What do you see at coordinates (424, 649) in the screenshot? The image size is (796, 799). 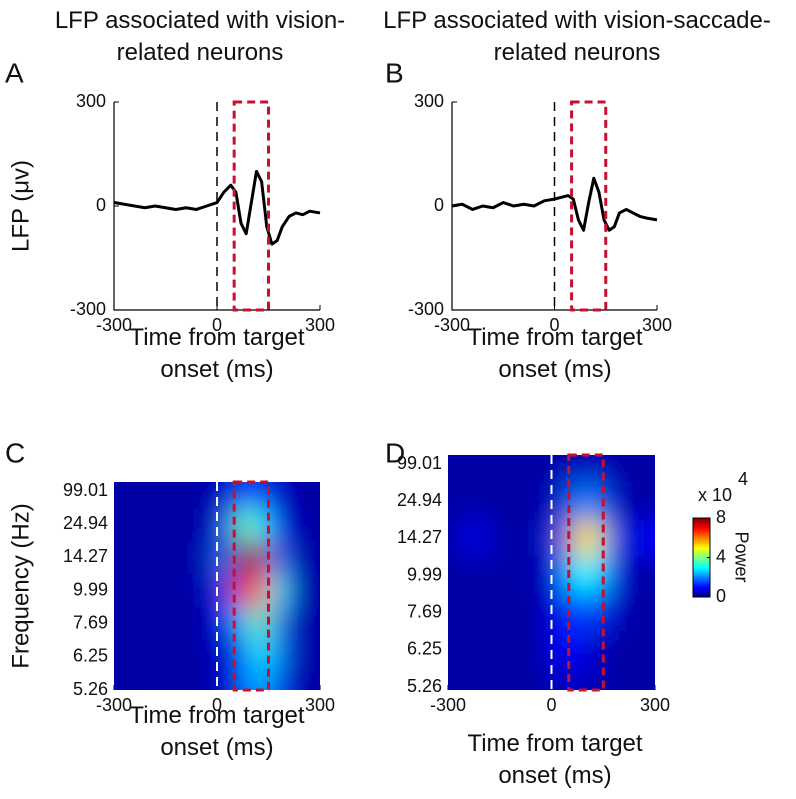 I see `y-tick-label: 6.25` at bounding box center [424, 649].